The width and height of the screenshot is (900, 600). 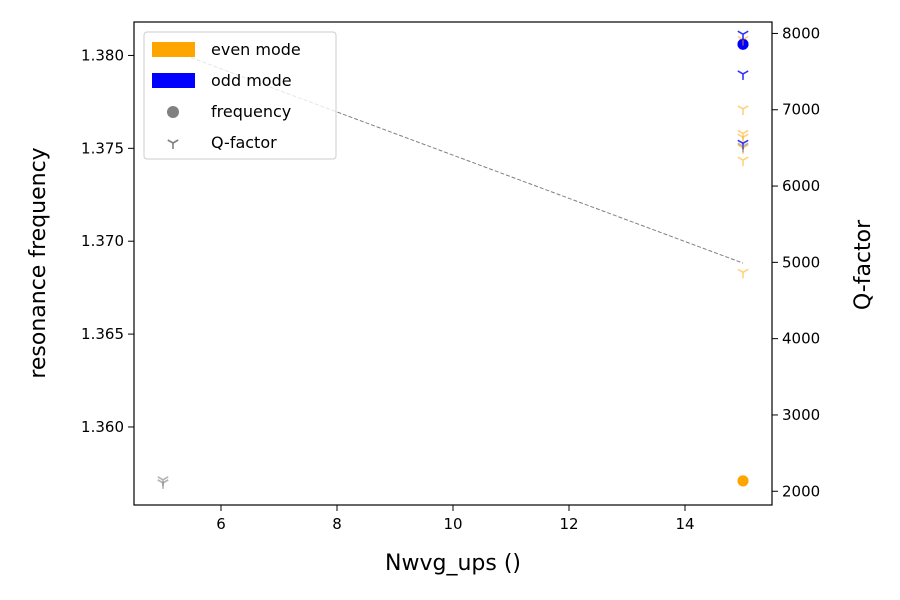 What do you see at coordinates (38, 262) in the screenshot?
I see `y-left-axis-title: resonance frequency` at bounding box center [38, 262].